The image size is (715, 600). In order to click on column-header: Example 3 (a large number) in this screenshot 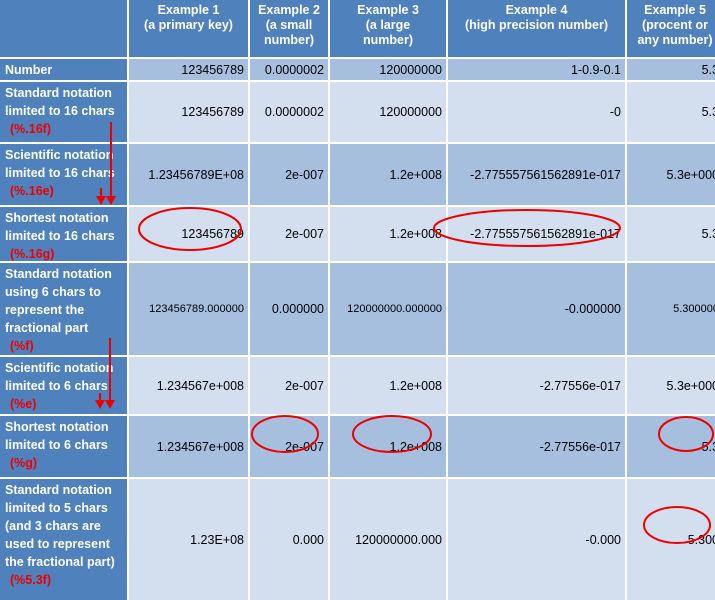, I will do `click(388, 28)`.